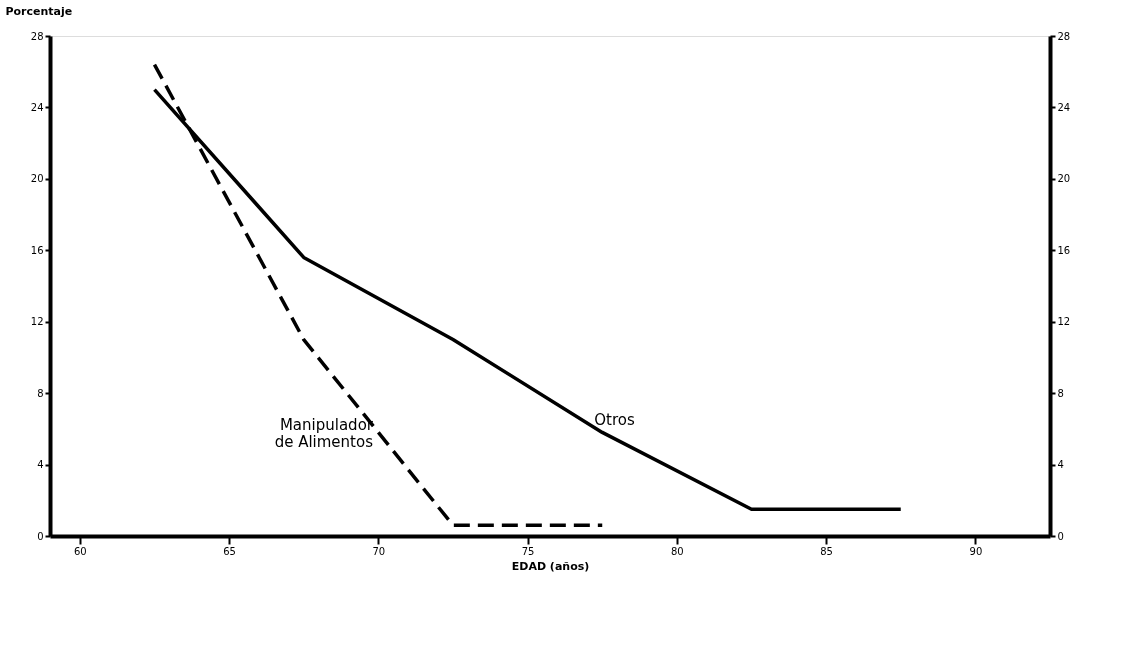  What do you see at coordinates (39, 11) in the screenshot?
I see `y-axis-title: Porcentaje` at bounding box center [39, 11].